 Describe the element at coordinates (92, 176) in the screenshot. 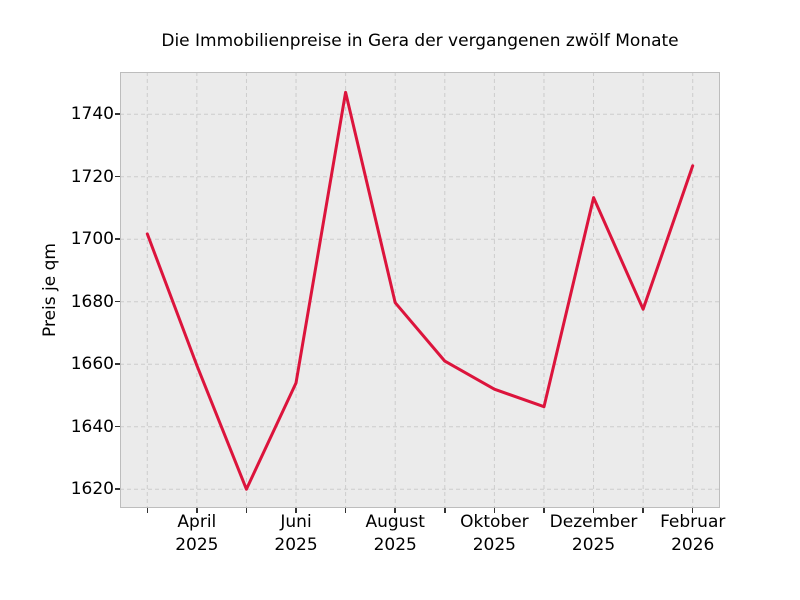

I see `y-tick-label: 1720` at that location.